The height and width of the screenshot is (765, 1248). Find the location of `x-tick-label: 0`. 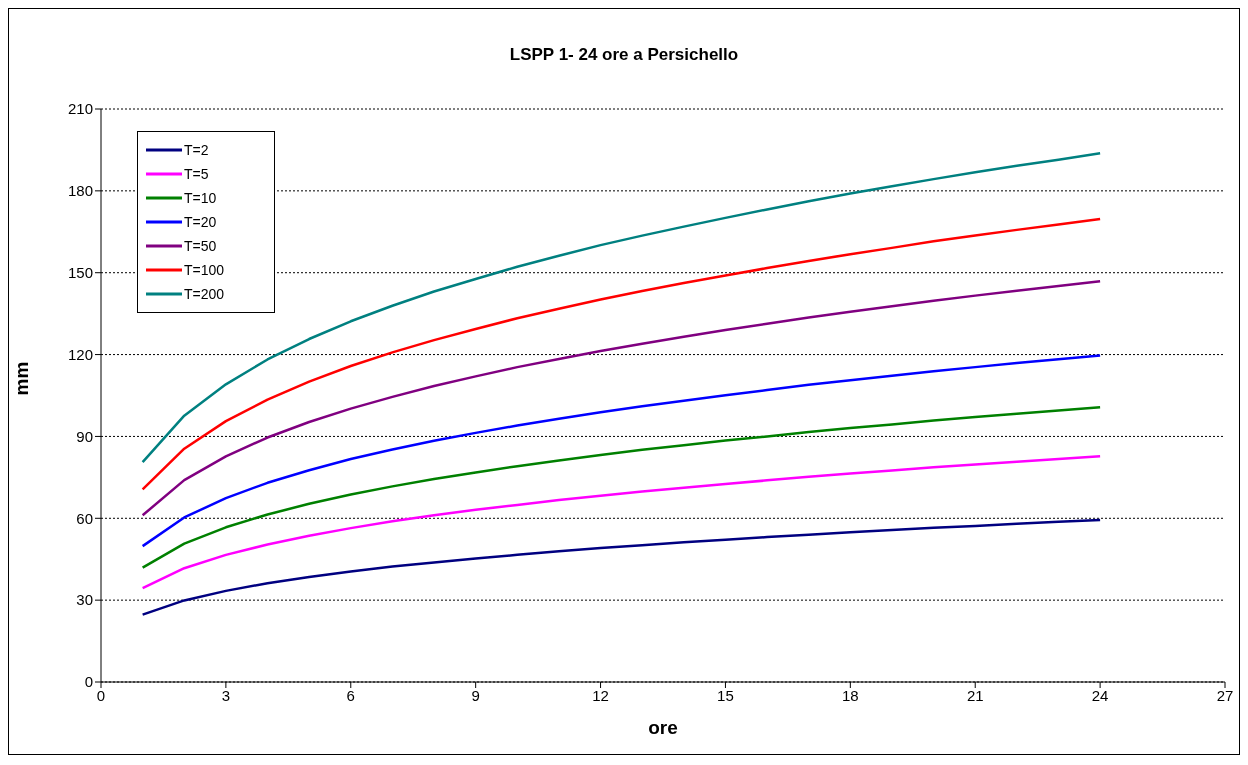

x-tick-label: 0 is located at coordinates (101, 695).